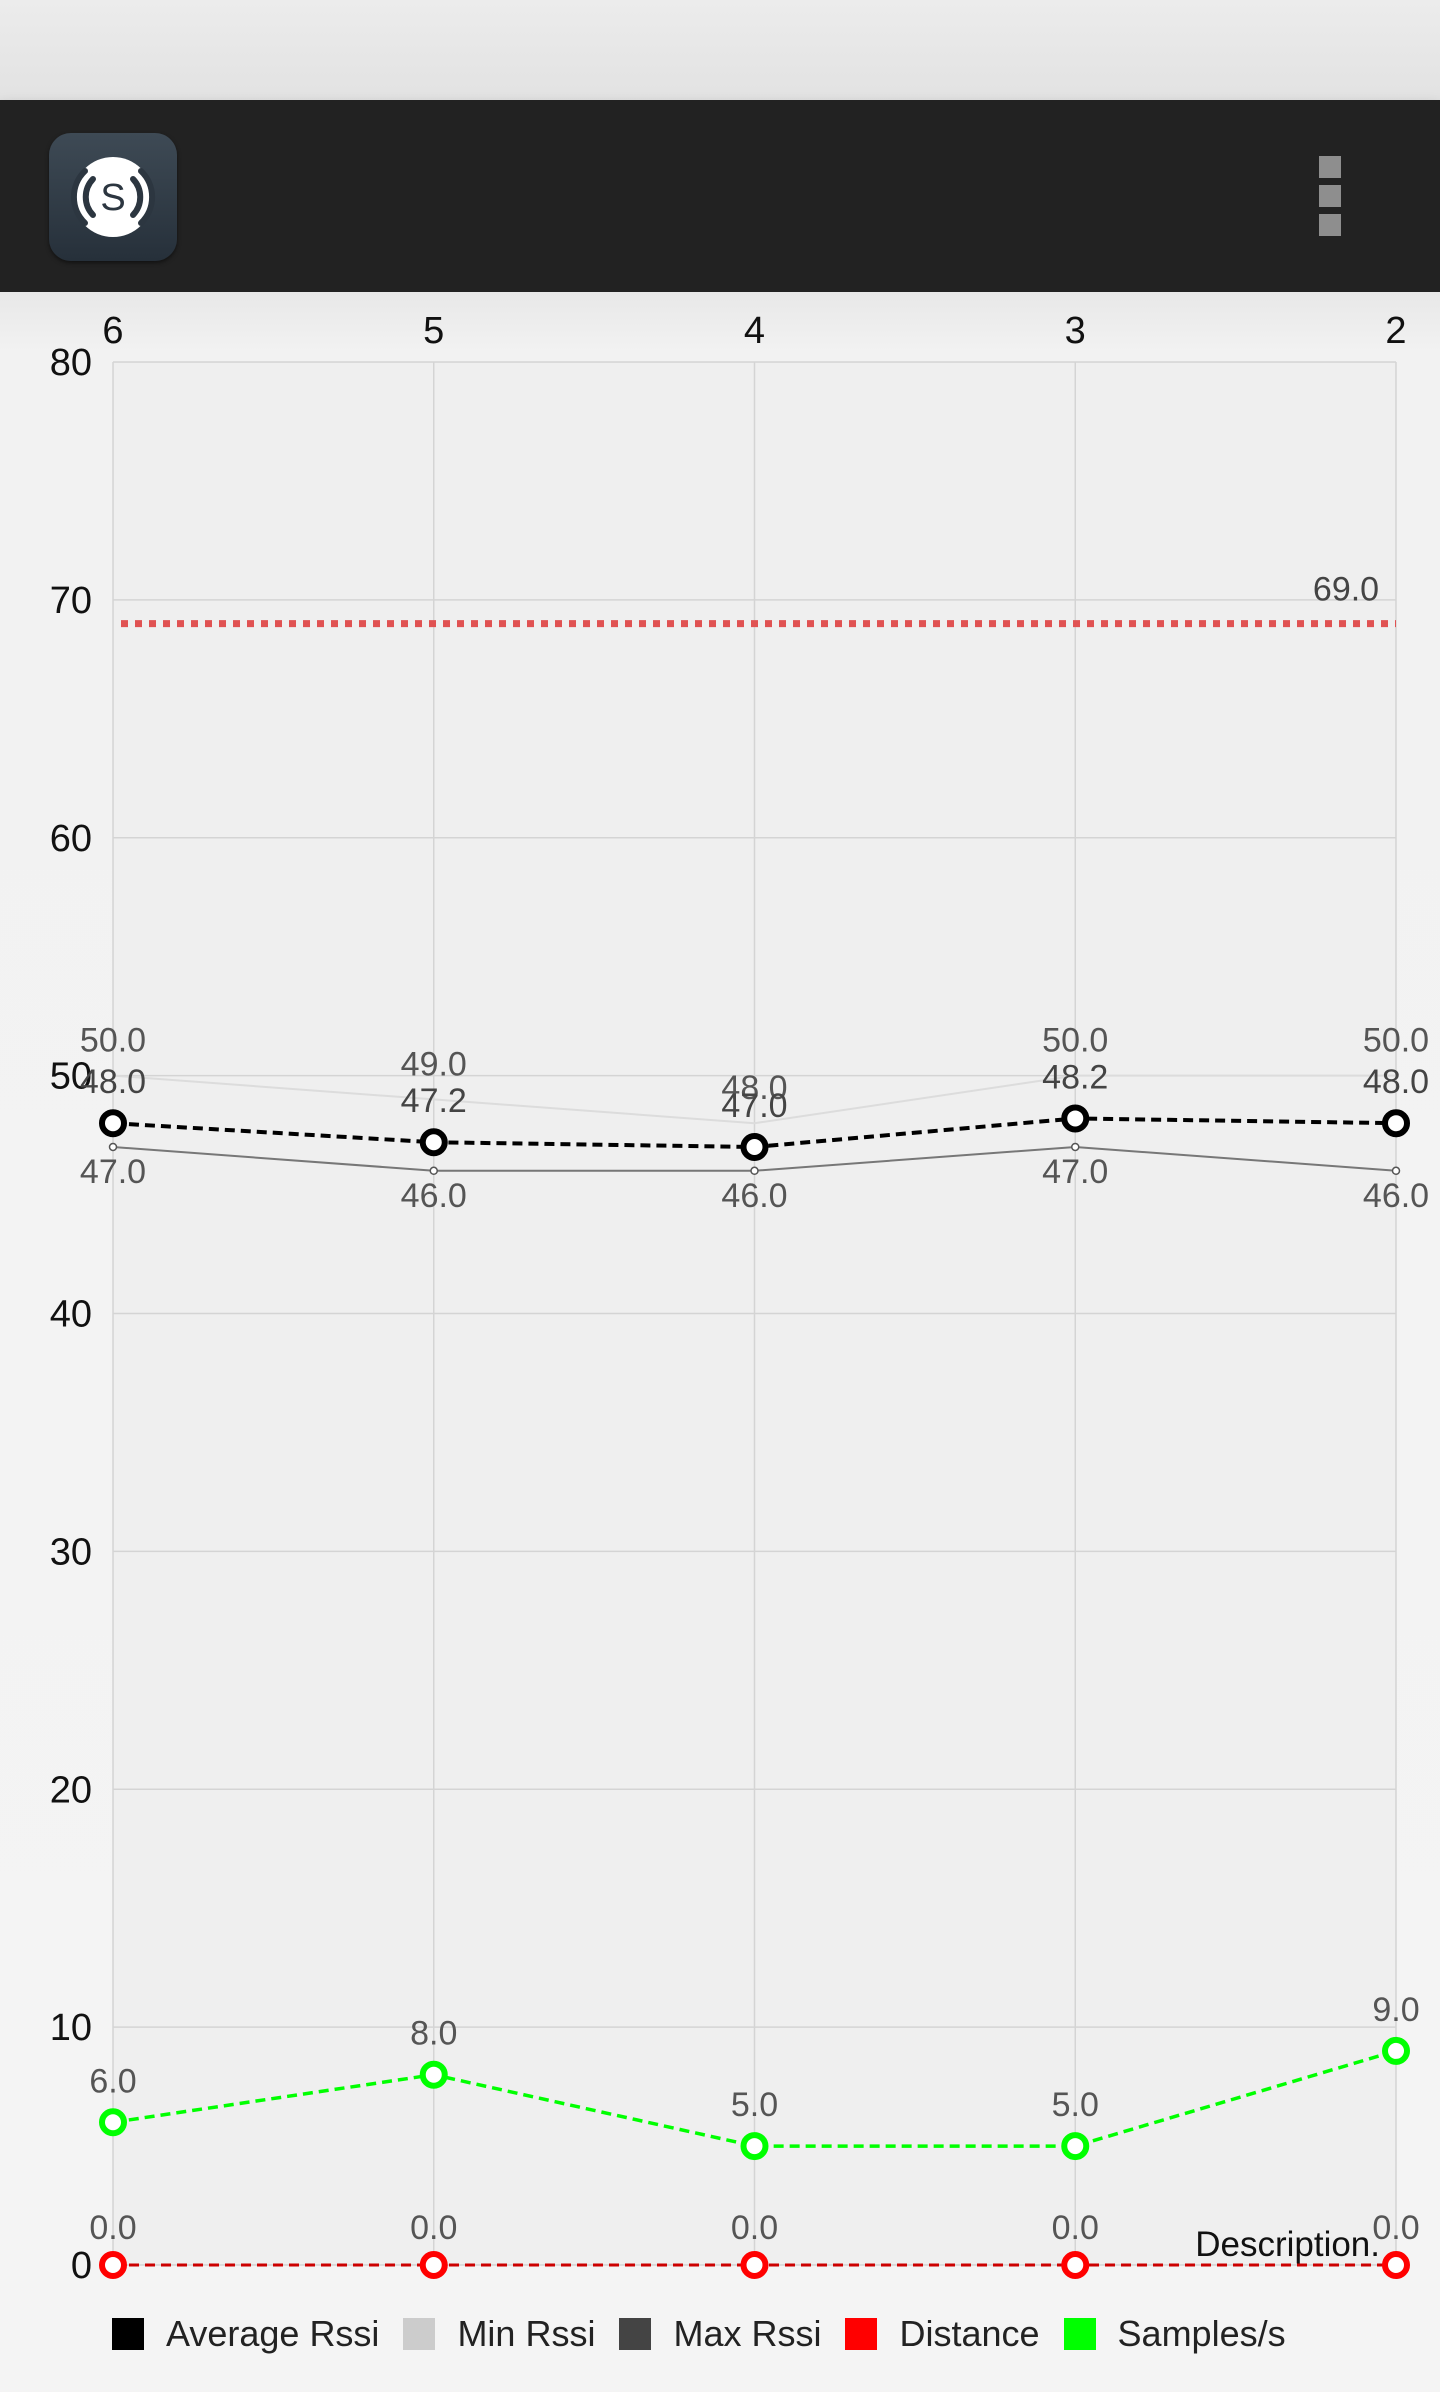 This screenshot has height=2392, width=1440. Describe the element at coordinates (112, 331) in the screenshot. I see `x-tick-label: 6` at that location.